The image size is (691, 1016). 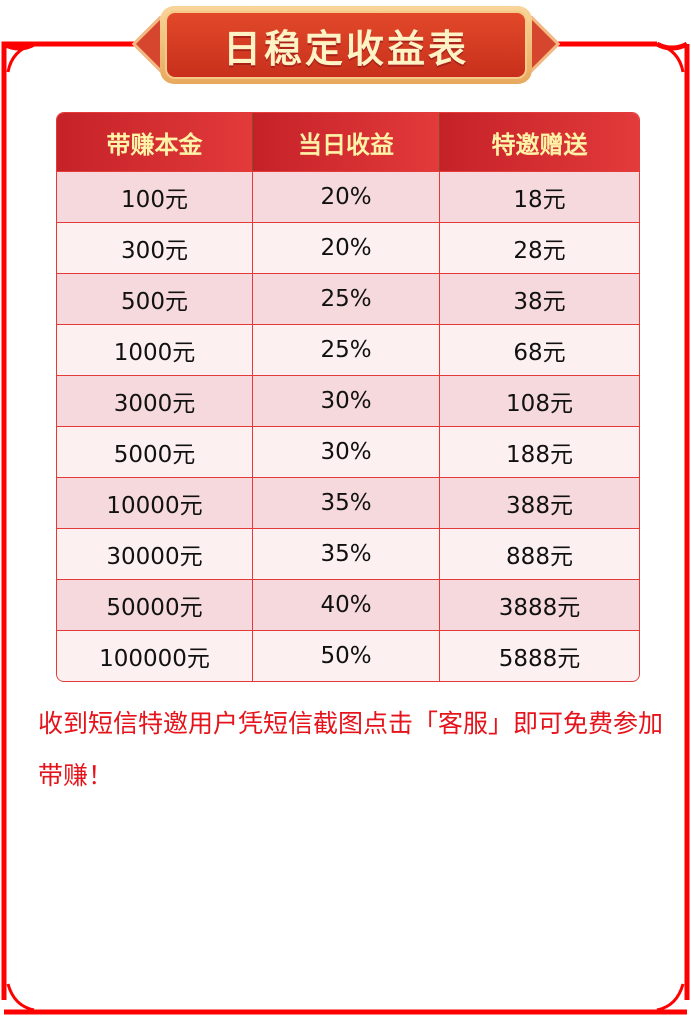 What do you see at coordinates (155, 502) in the screenshot?
I see `cell-principal: 10000元` at bounding box center [155, 502].